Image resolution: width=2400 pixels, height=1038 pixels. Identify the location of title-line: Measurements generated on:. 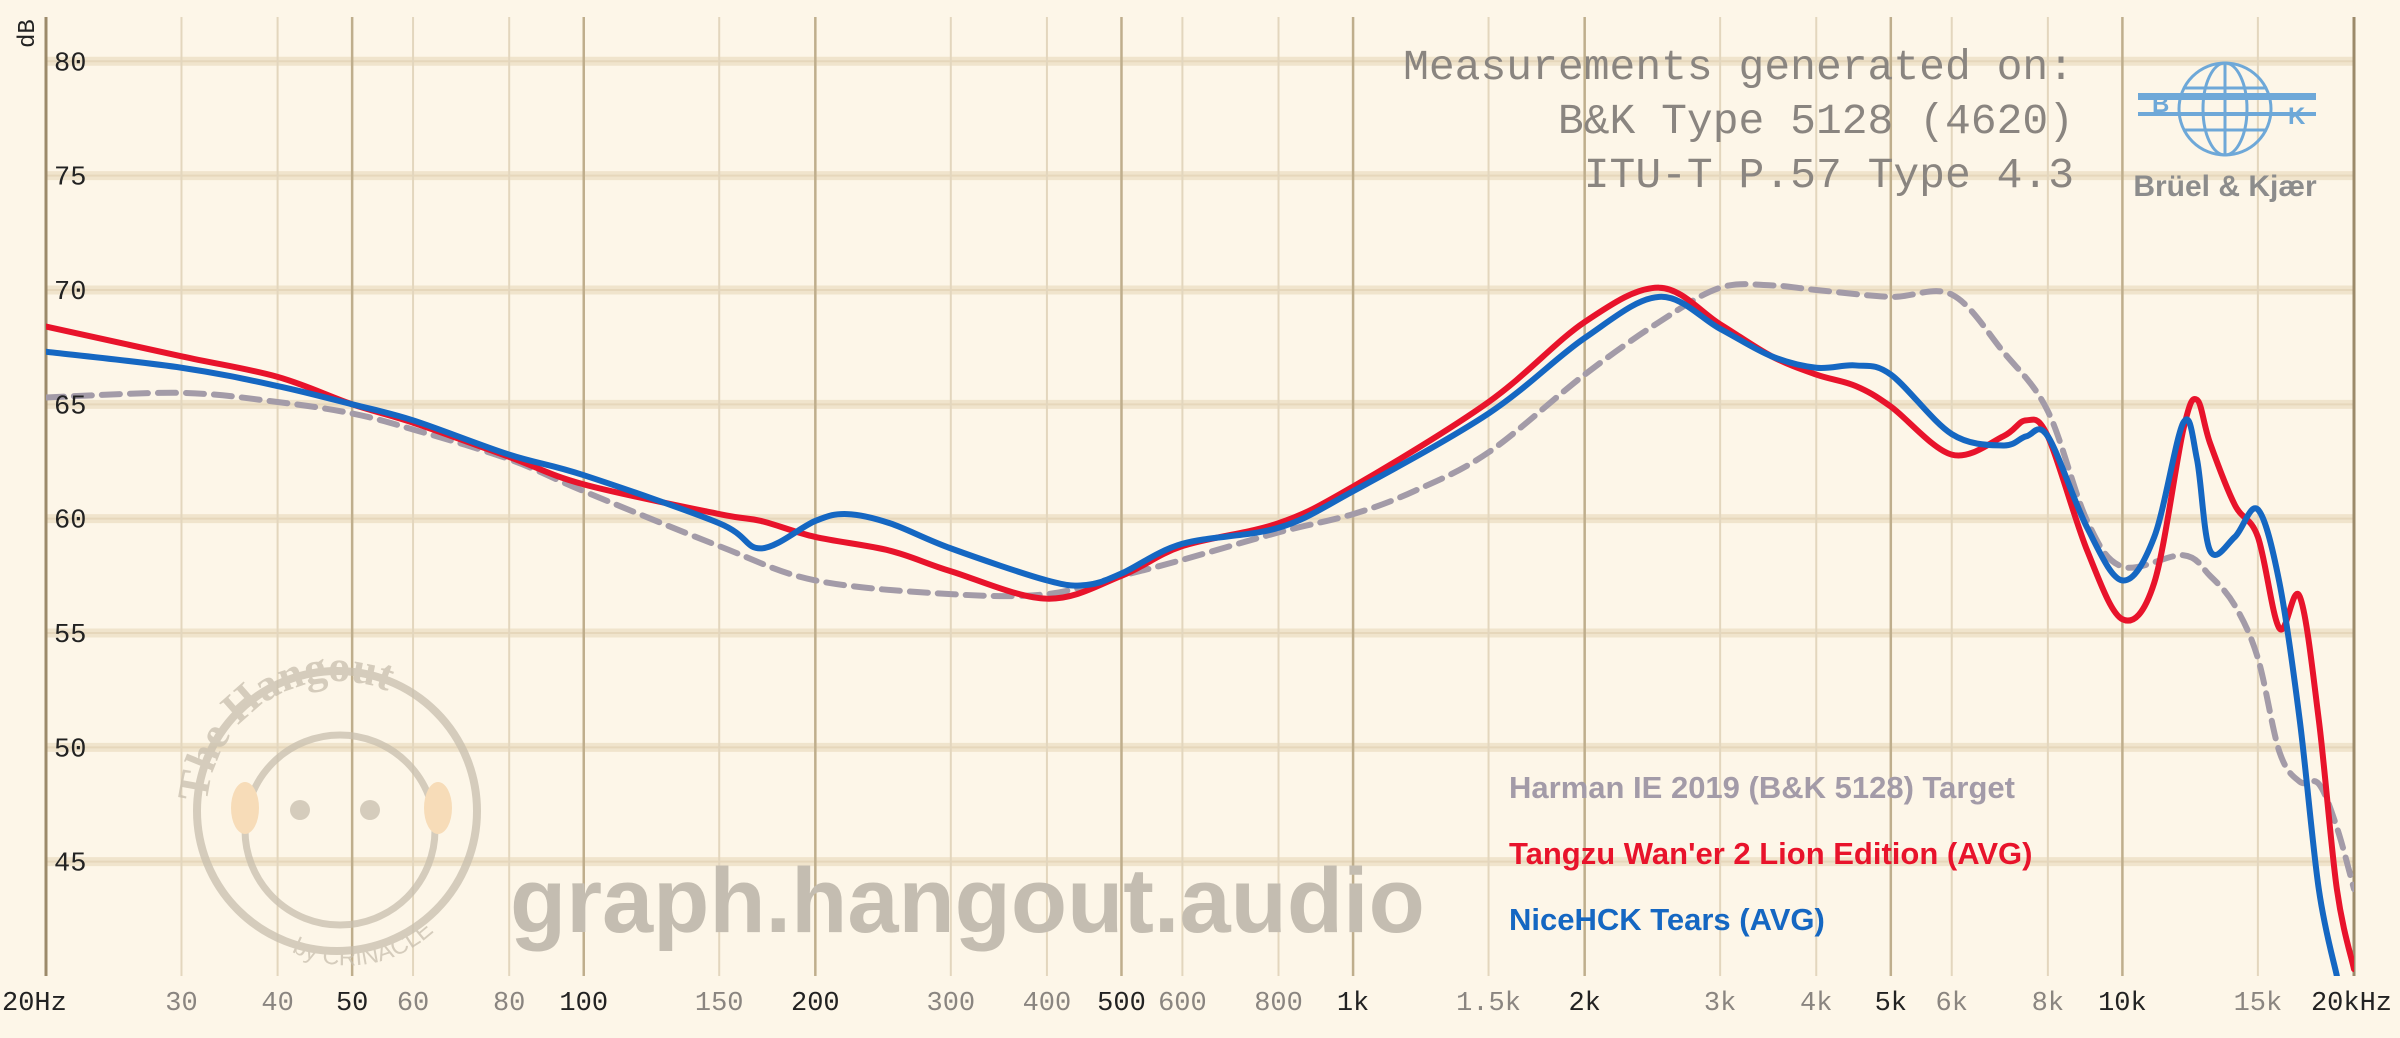
(1738, 67).